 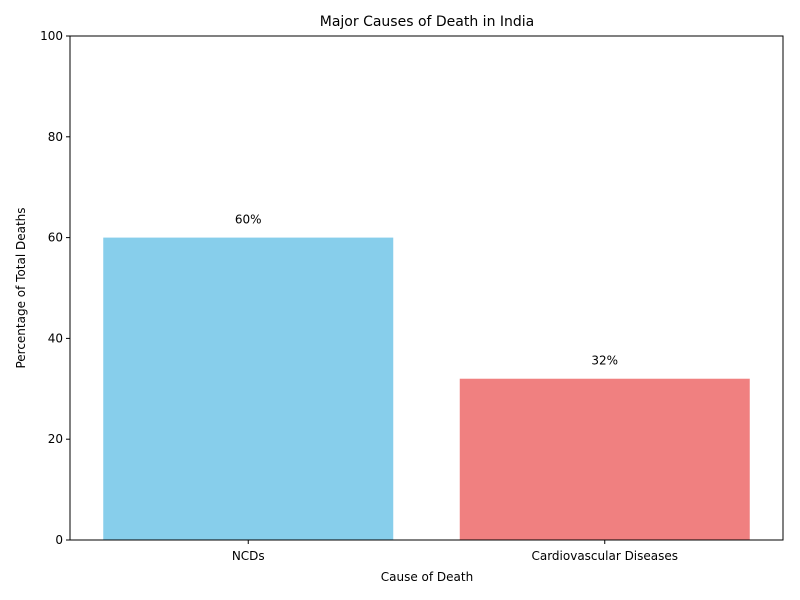 I want to click on y-tick-label: 40, so click(x=55, y=338).